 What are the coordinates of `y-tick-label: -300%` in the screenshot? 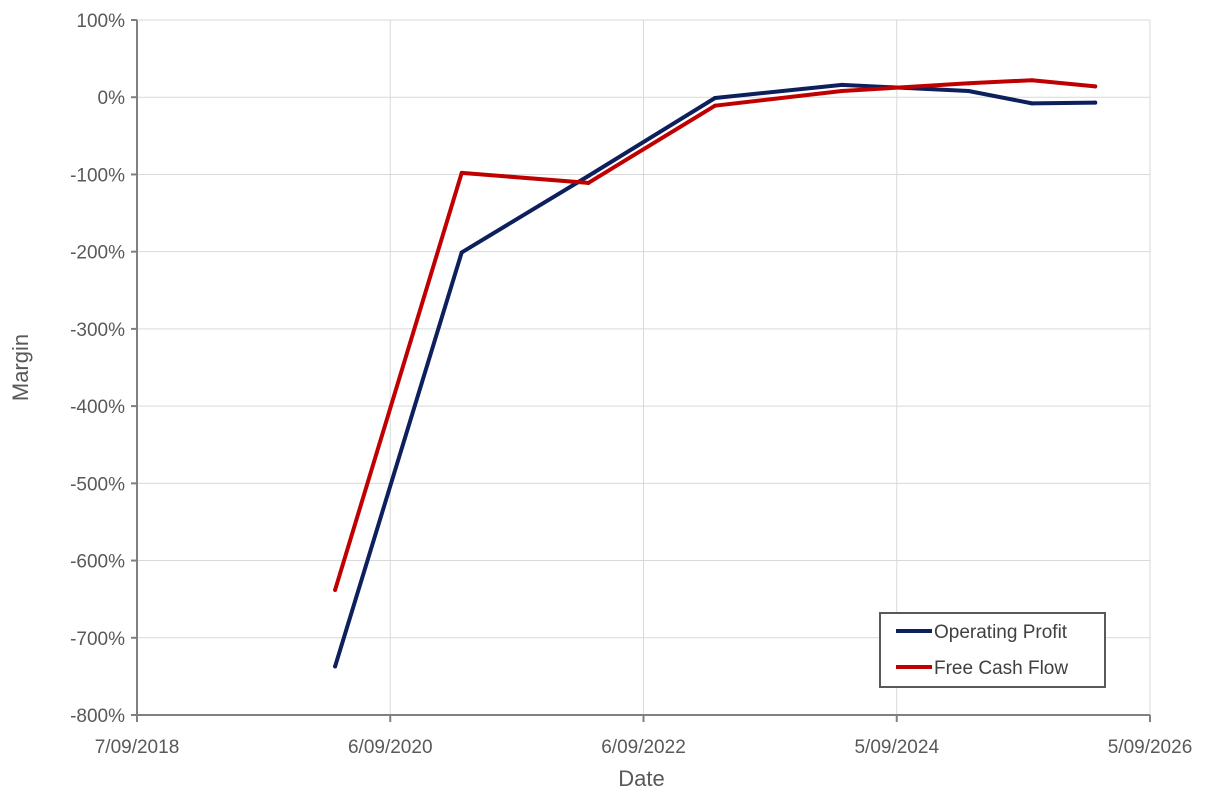 It's located at (97, 330).